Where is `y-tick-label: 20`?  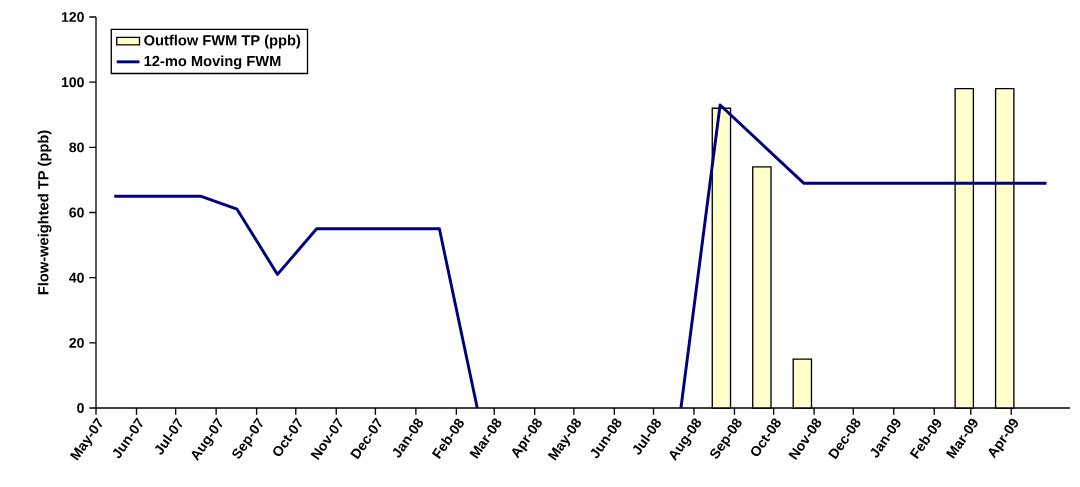
y-tick-label: 20 is located at coordinates (76, 342).